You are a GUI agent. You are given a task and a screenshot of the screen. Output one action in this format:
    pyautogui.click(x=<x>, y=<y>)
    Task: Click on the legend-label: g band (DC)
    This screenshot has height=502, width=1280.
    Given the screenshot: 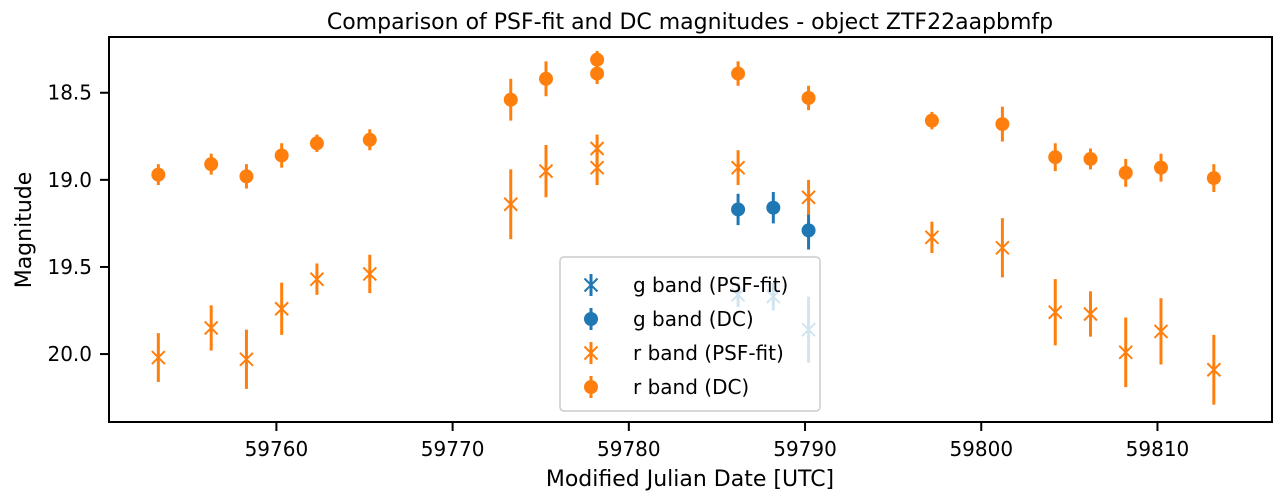 What is the action you would take?
    pyautogui.click(x=693, y=319)
    